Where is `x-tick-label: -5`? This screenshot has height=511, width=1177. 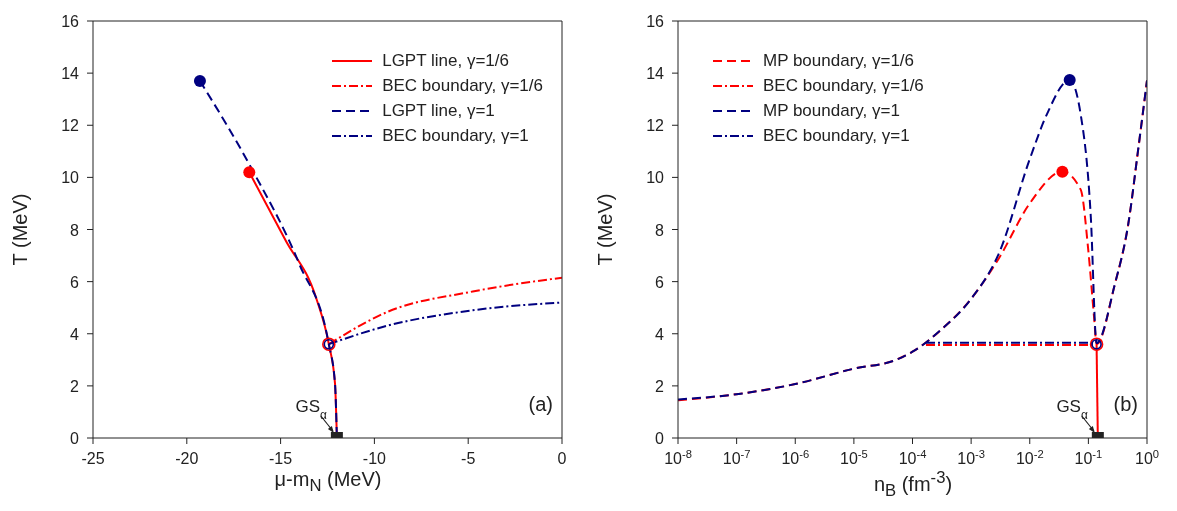
x-tick-label: -5 is located at coordinates (468, 458).